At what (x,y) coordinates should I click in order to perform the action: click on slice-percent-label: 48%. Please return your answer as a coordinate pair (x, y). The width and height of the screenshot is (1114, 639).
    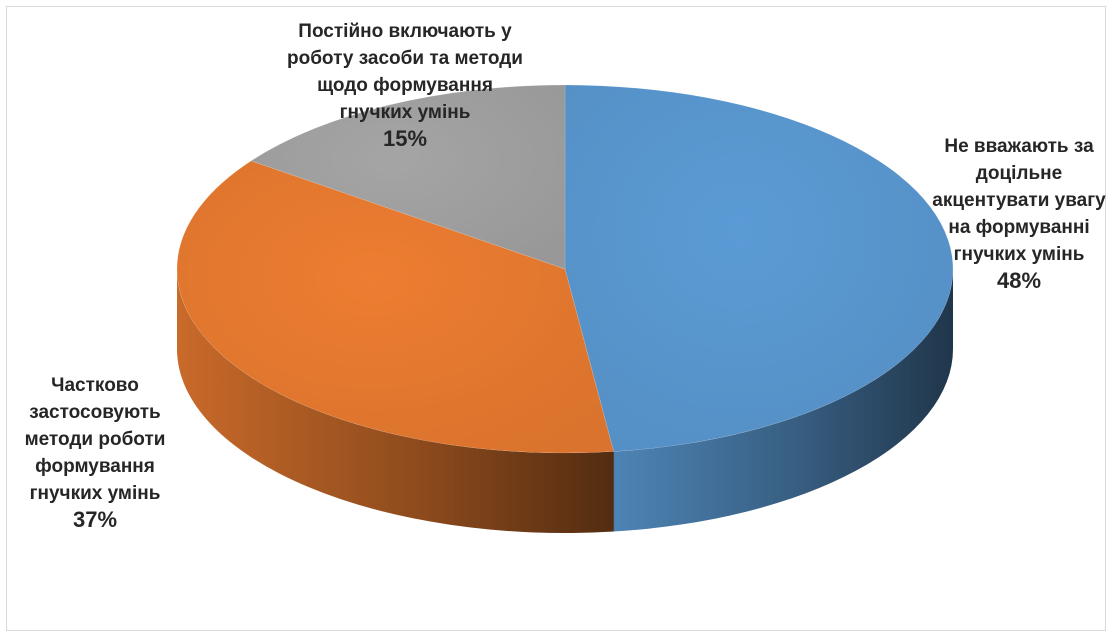
    Looking at the image, I should click on (1019, 280).